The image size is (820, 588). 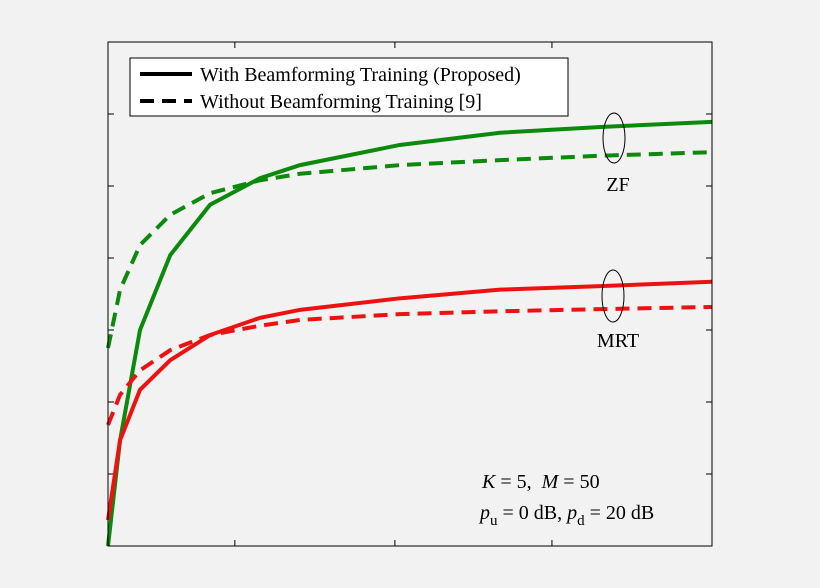 I want to click on param: = 5,, so click(x=518, y=482).